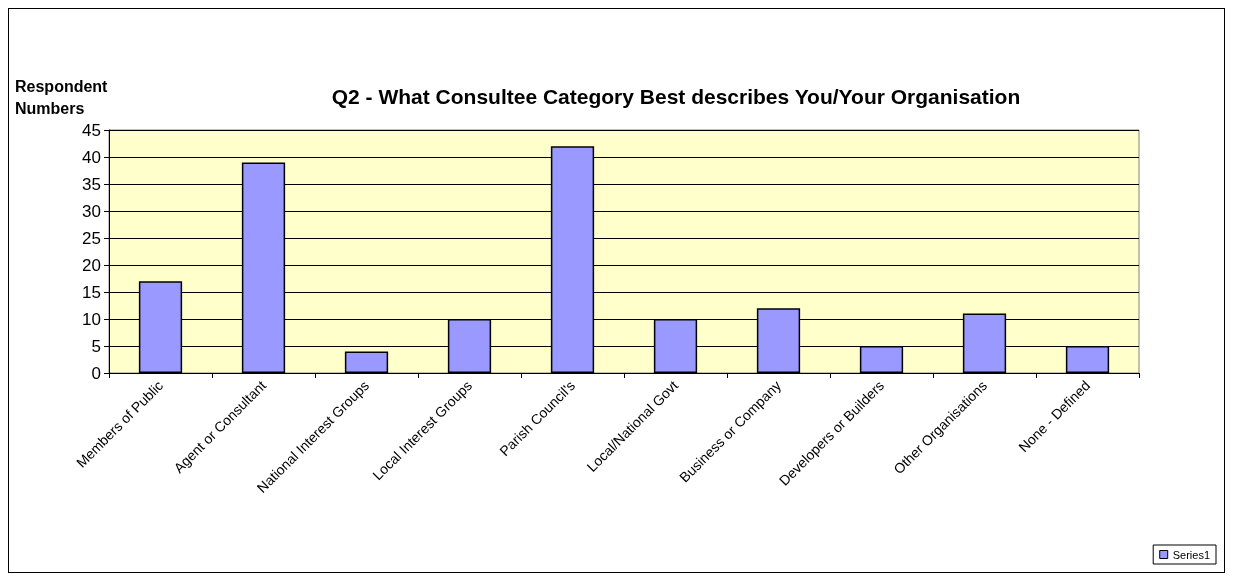 The height and width of the screenshot is (581, 1233). What do you see at coordinates (96, 346) in the screenshot?
I see `y-tick-label: 5` at bounding box center [96, 346].